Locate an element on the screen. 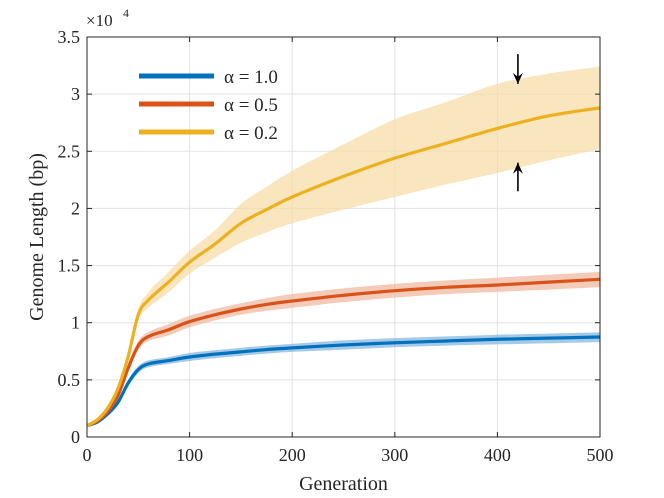 The image size is (664, 498). y-axis-label: Genome Length (bp) is located at coordinates (37, 237).